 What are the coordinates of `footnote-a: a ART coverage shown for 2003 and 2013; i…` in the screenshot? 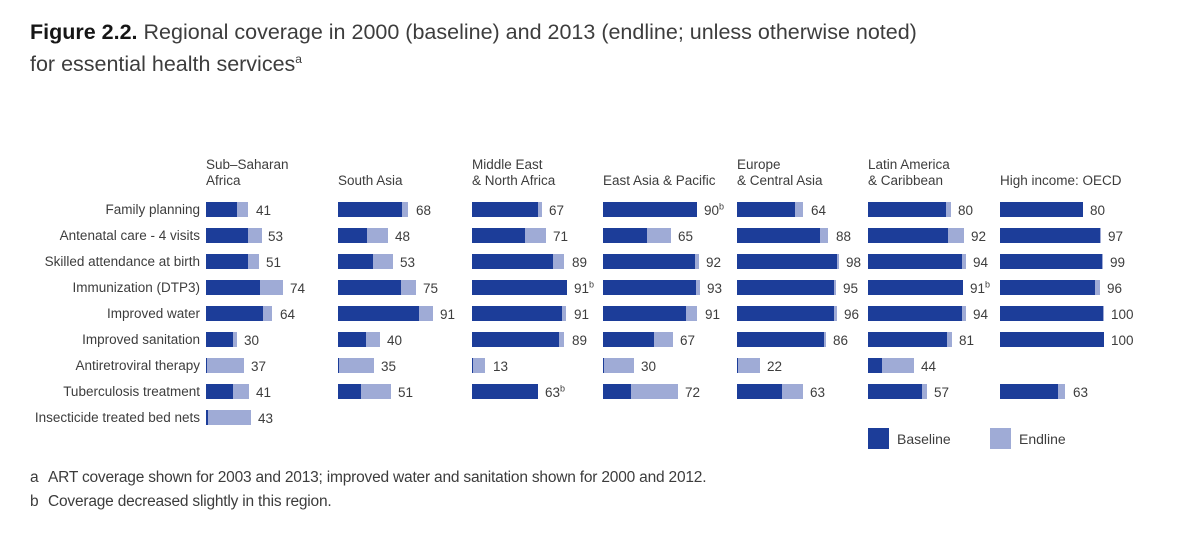 It's located at (368, 478).